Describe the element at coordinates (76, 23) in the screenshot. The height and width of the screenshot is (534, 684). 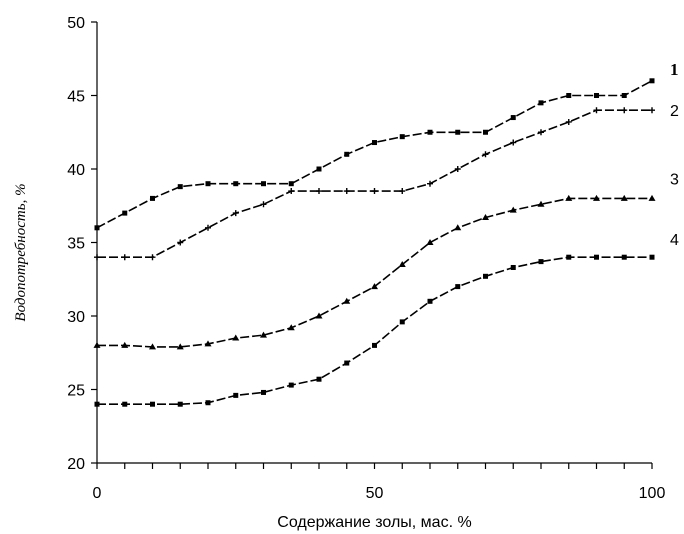
I see `y-tick-label: 50` at that location.